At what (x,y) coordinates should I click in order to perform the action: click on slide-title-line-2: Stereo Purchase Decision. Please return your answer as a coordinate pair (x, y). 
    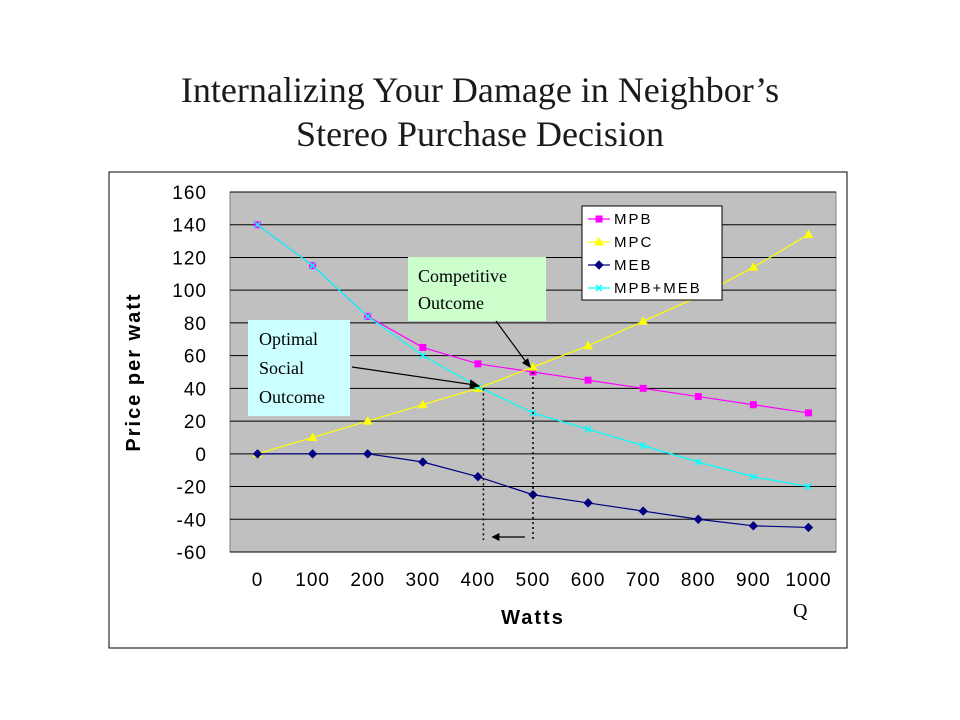
    Looking at the image, I should click on (480, 134).